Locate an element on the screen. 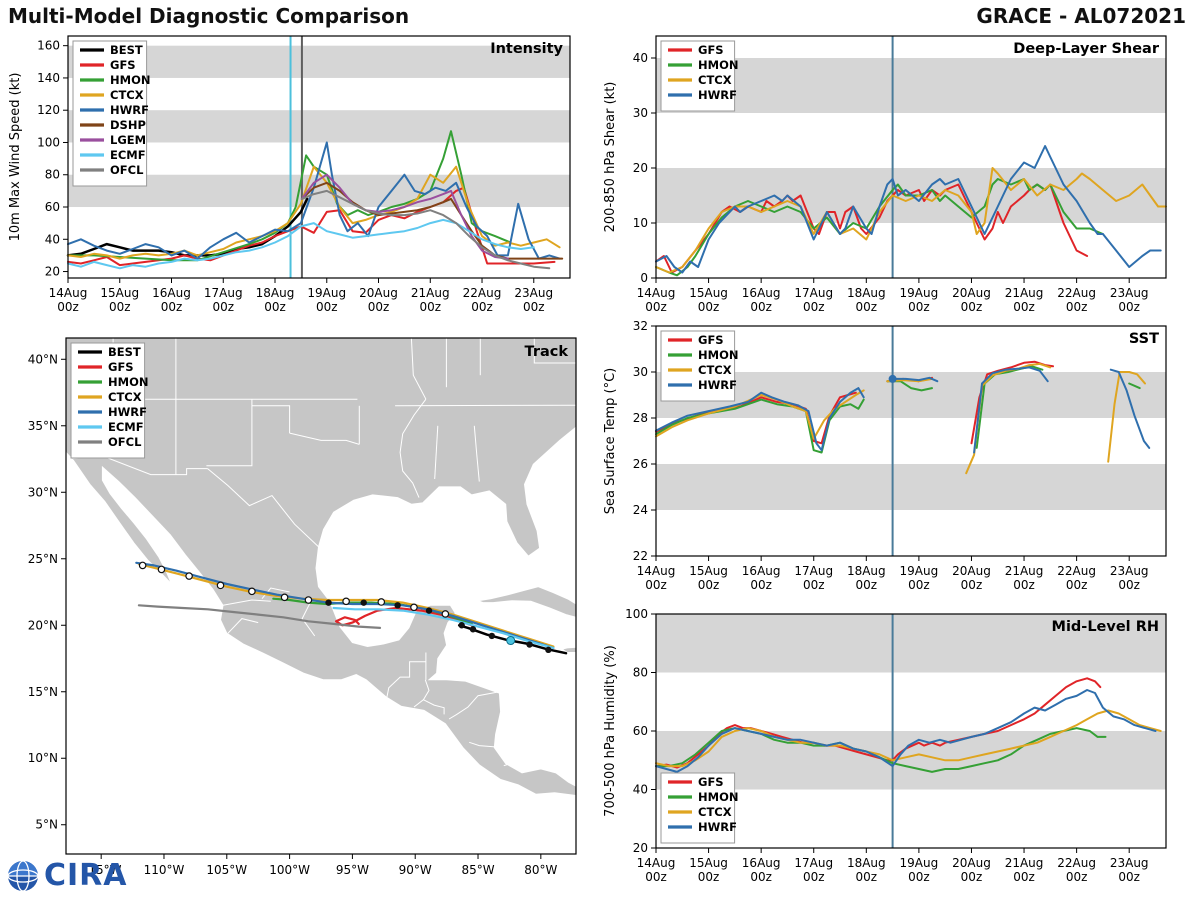 Image resolution: width=1200 pixels, height=900 pixels. panel-title: SST is located at coordinates (1144, 339).